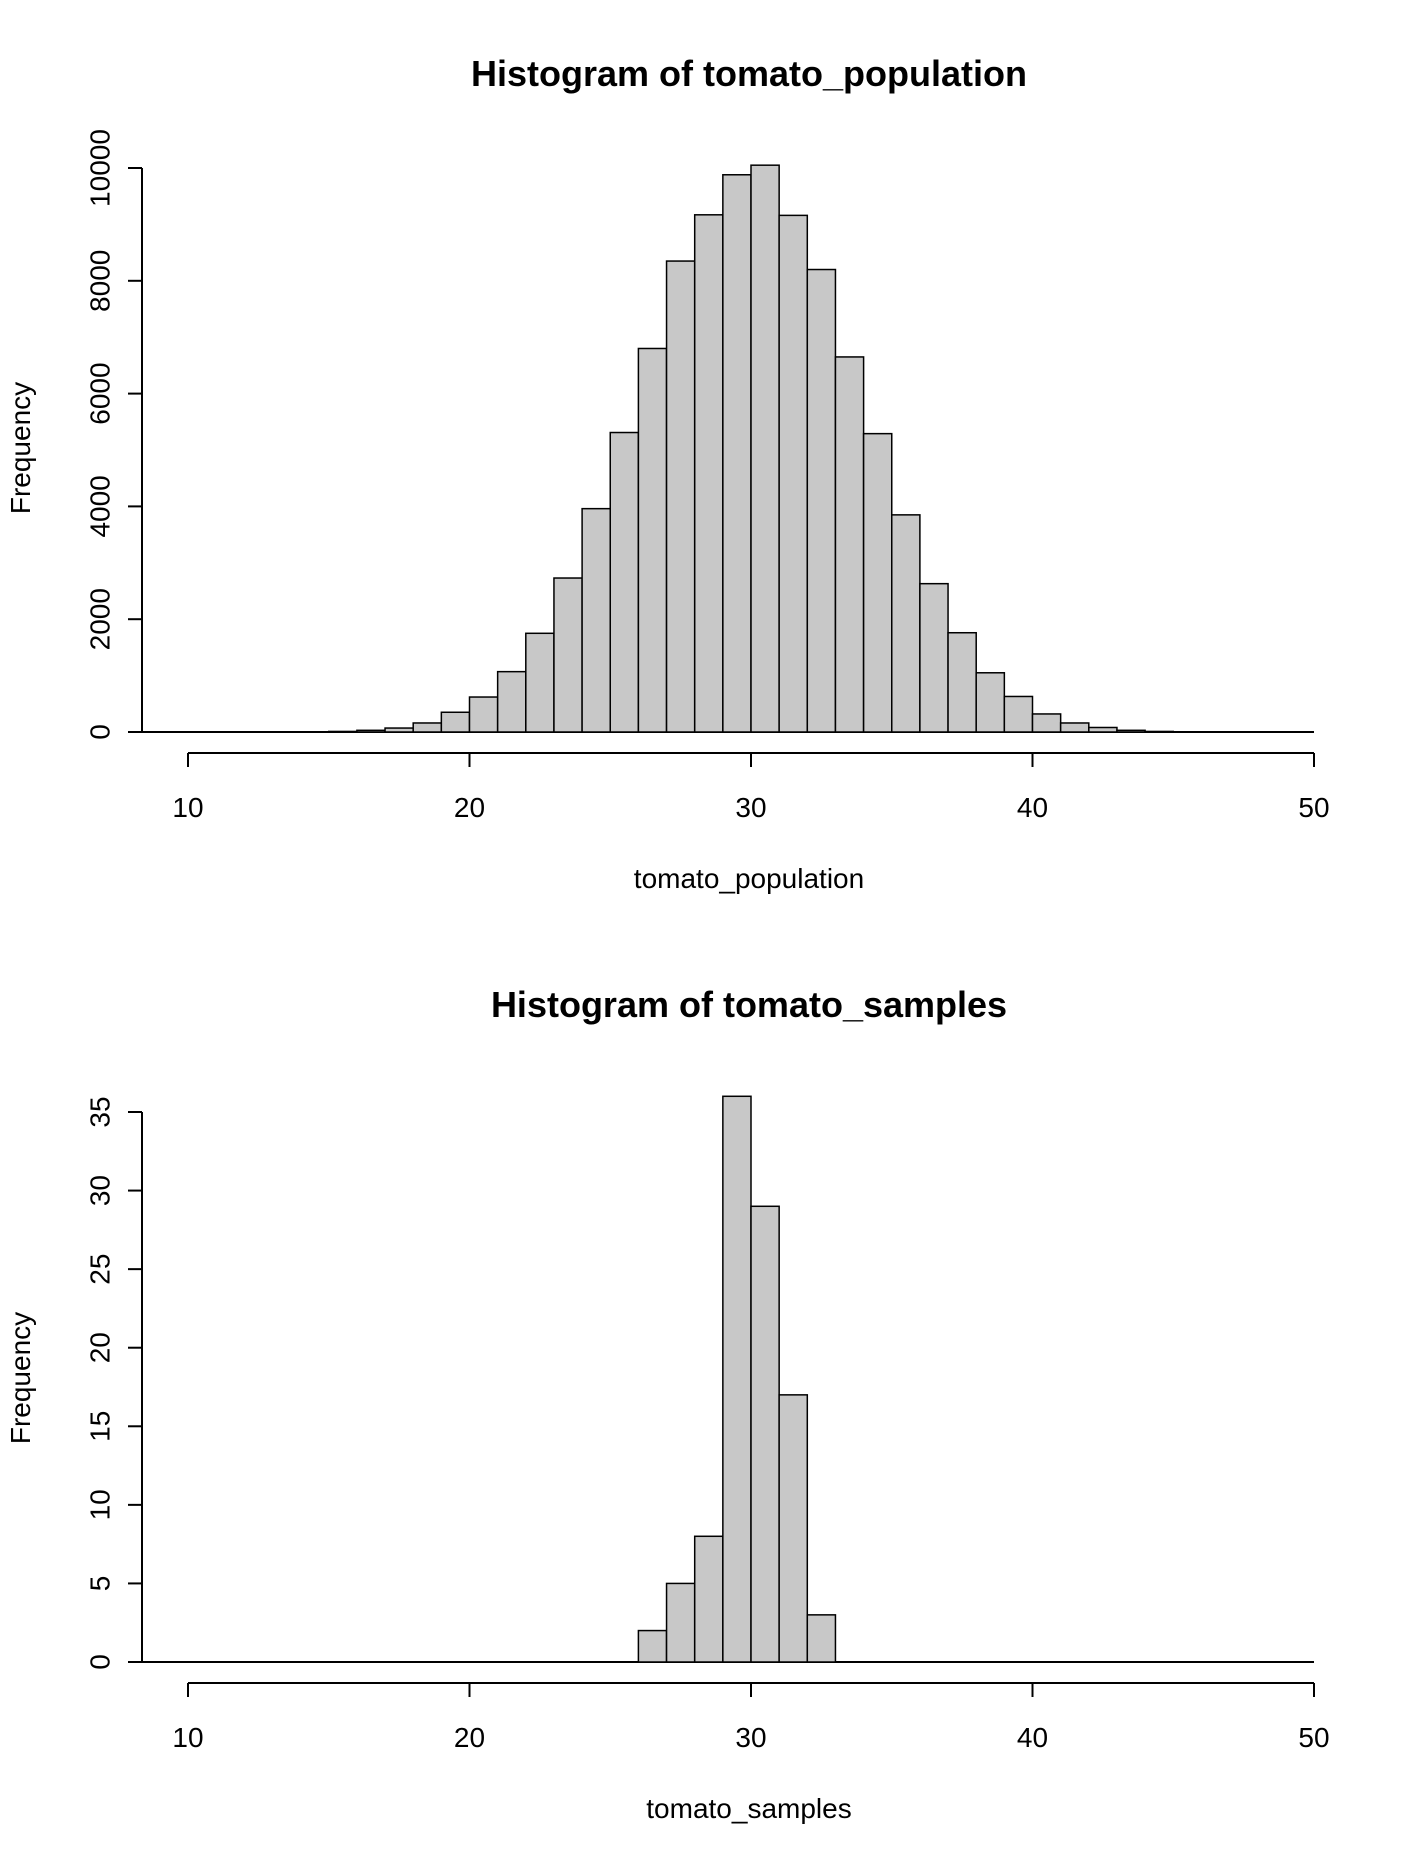 This screenshot has width=1418, height=1851. I want to click on y-tick-label: 20, so click(100, 1347).